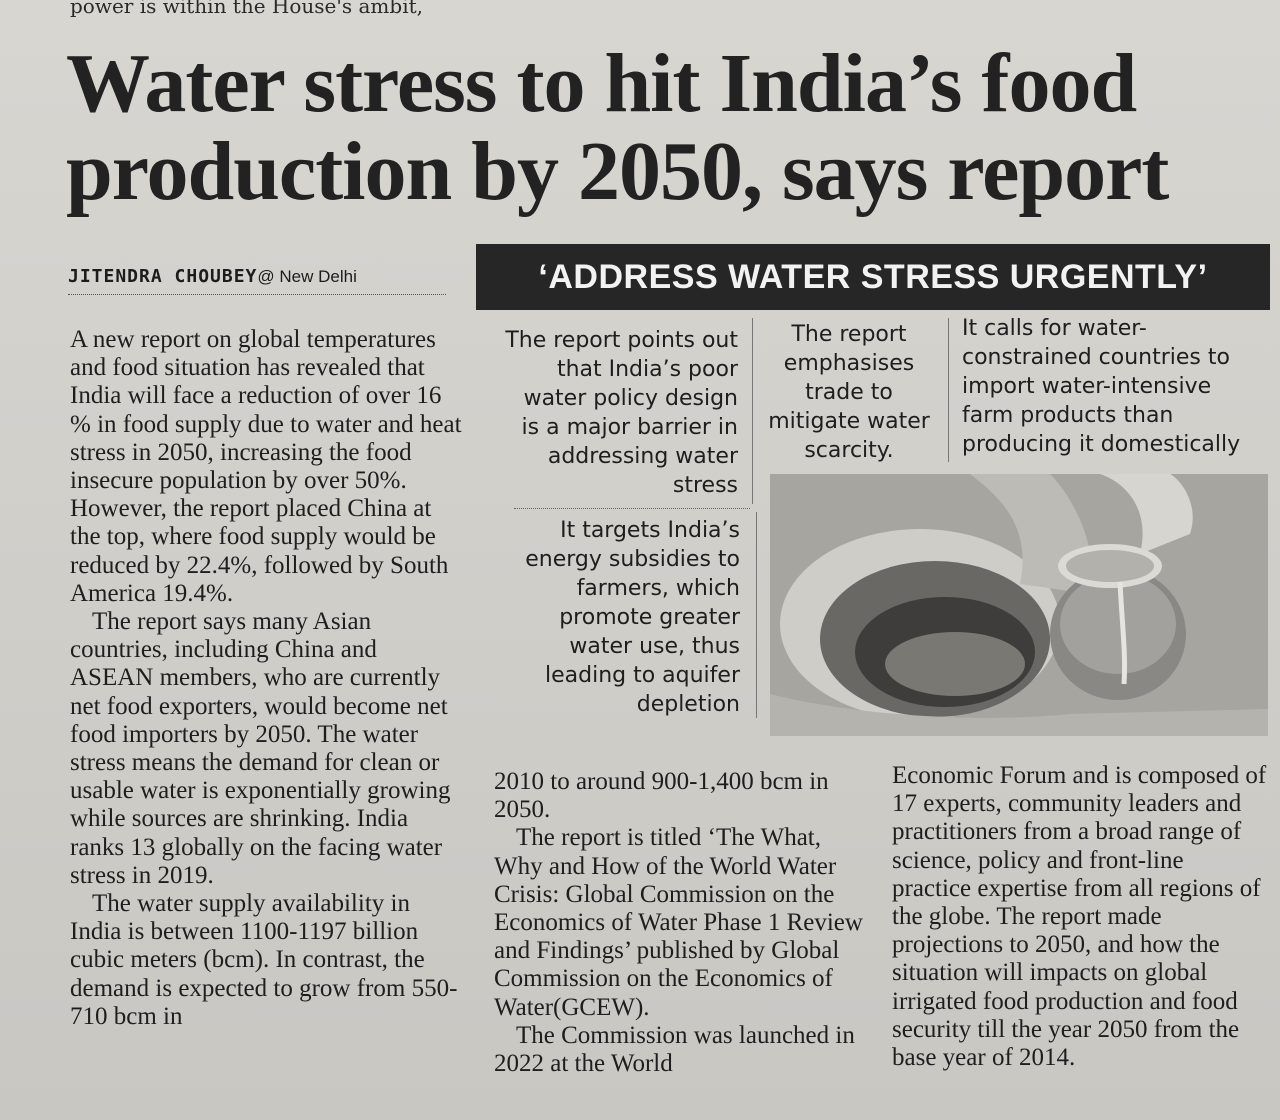 The height and width of the screenshot is (1120, 1280). Describe the element at coordinates (601, 83) in the screenshot. I see `headline-line-1: Water stress to hit India’s food` at that location.